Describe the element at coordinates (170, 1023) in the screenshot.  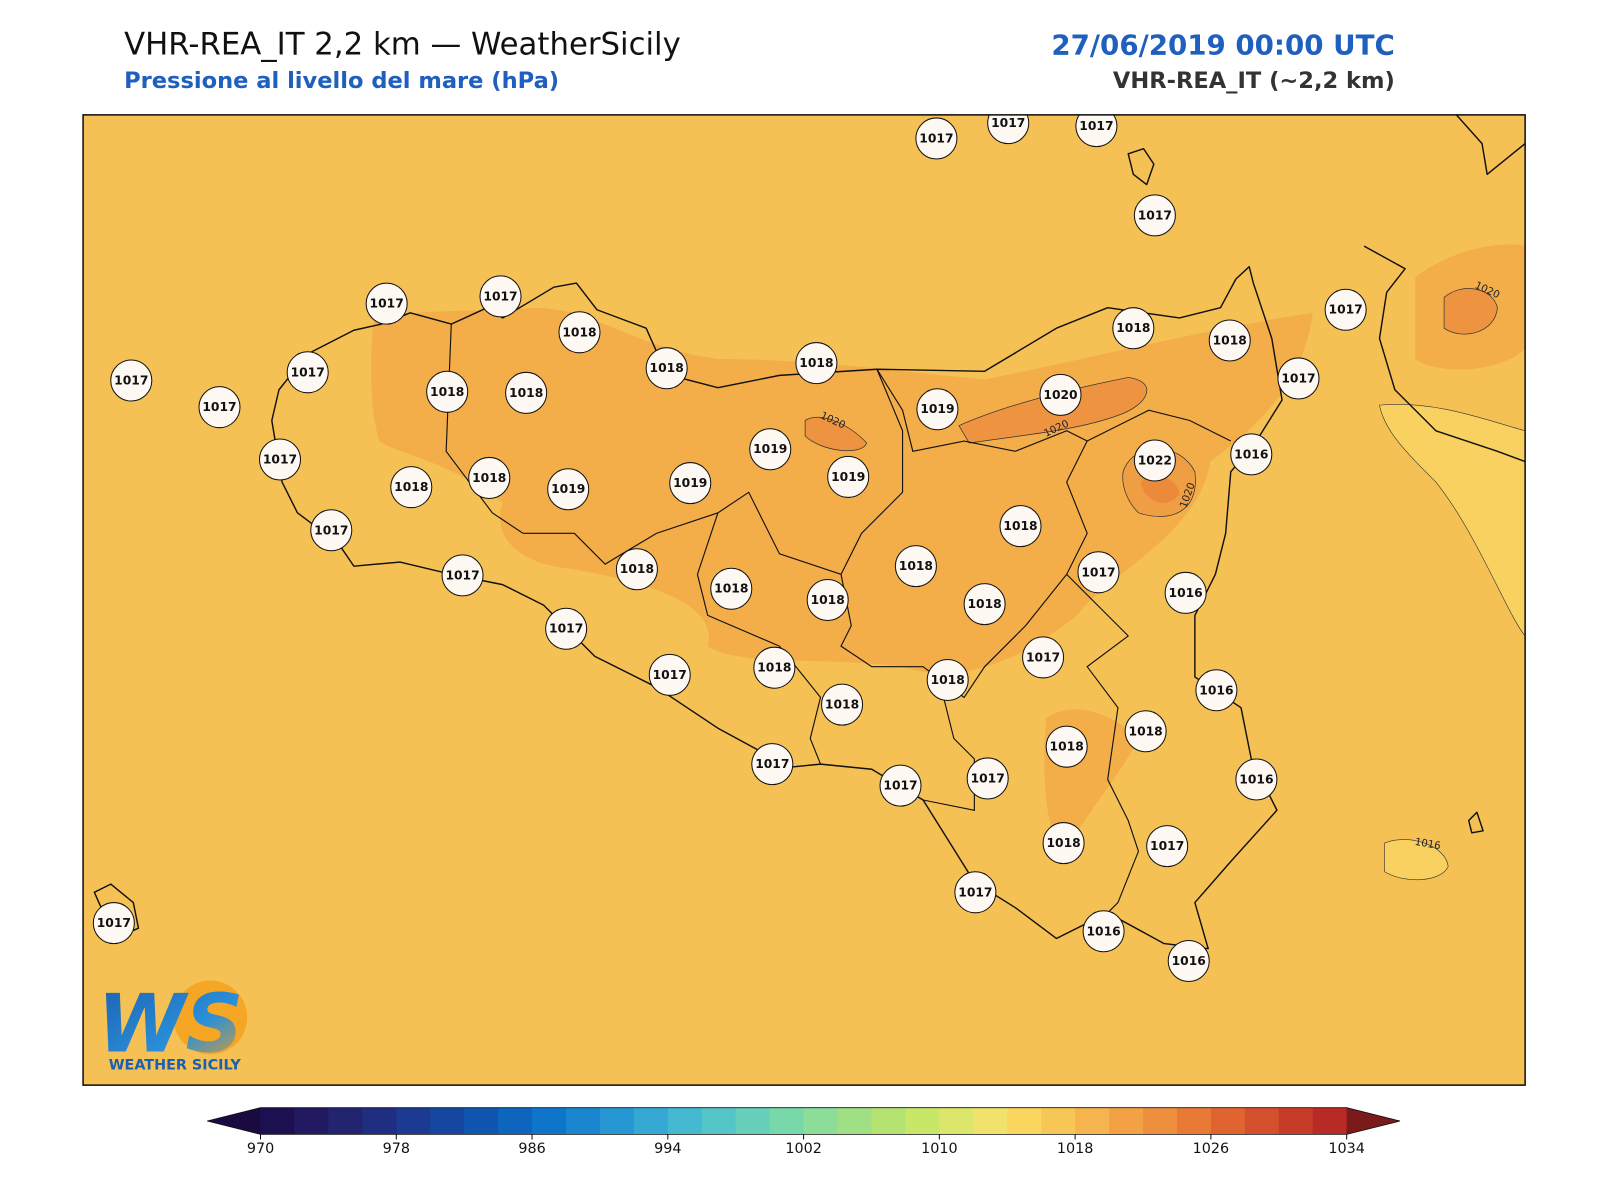
I see `logo-mark: WS` at that location.